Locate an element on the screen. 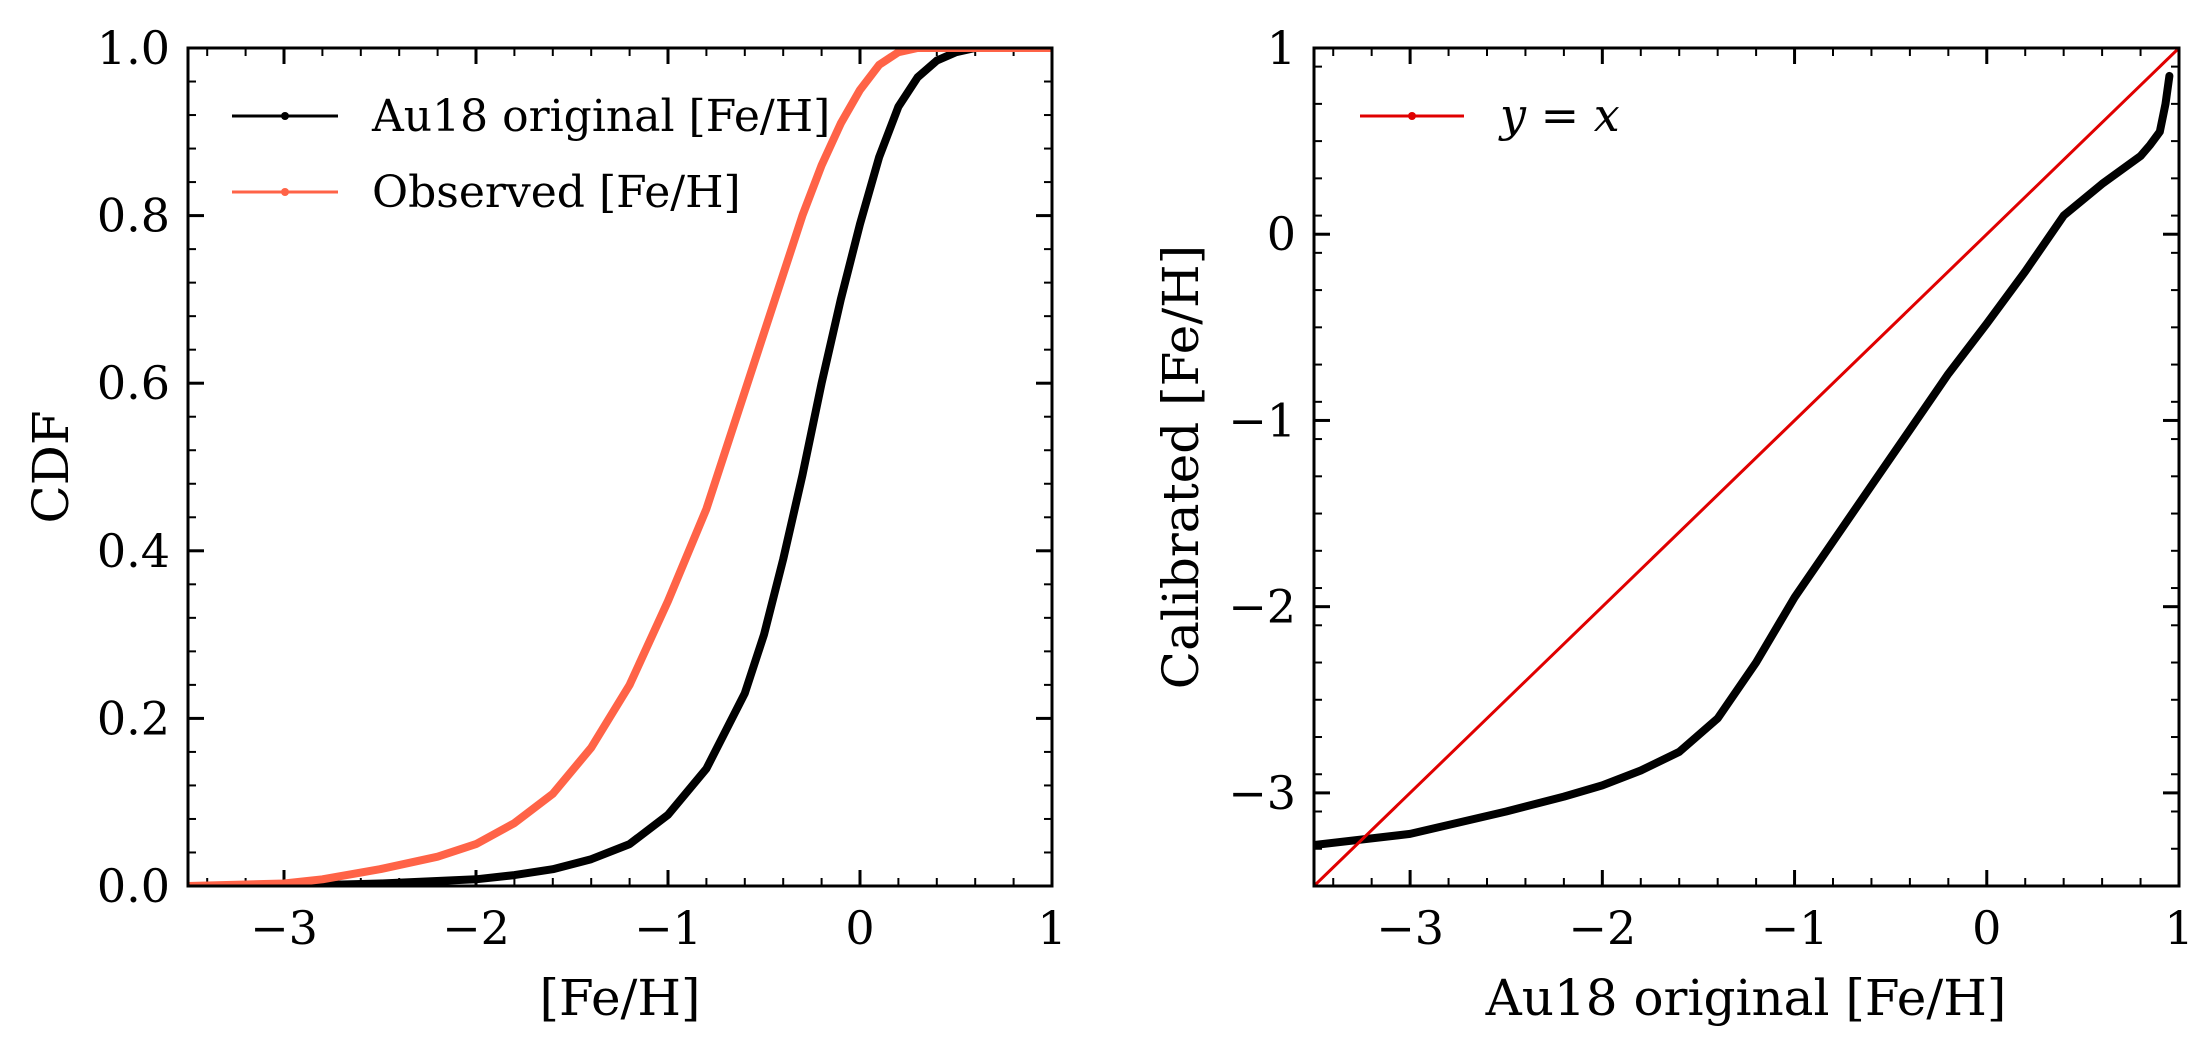 This screenshot has width=2206, height=1052. y-tick-label: 0.6 is located at coordinates (133, 383).